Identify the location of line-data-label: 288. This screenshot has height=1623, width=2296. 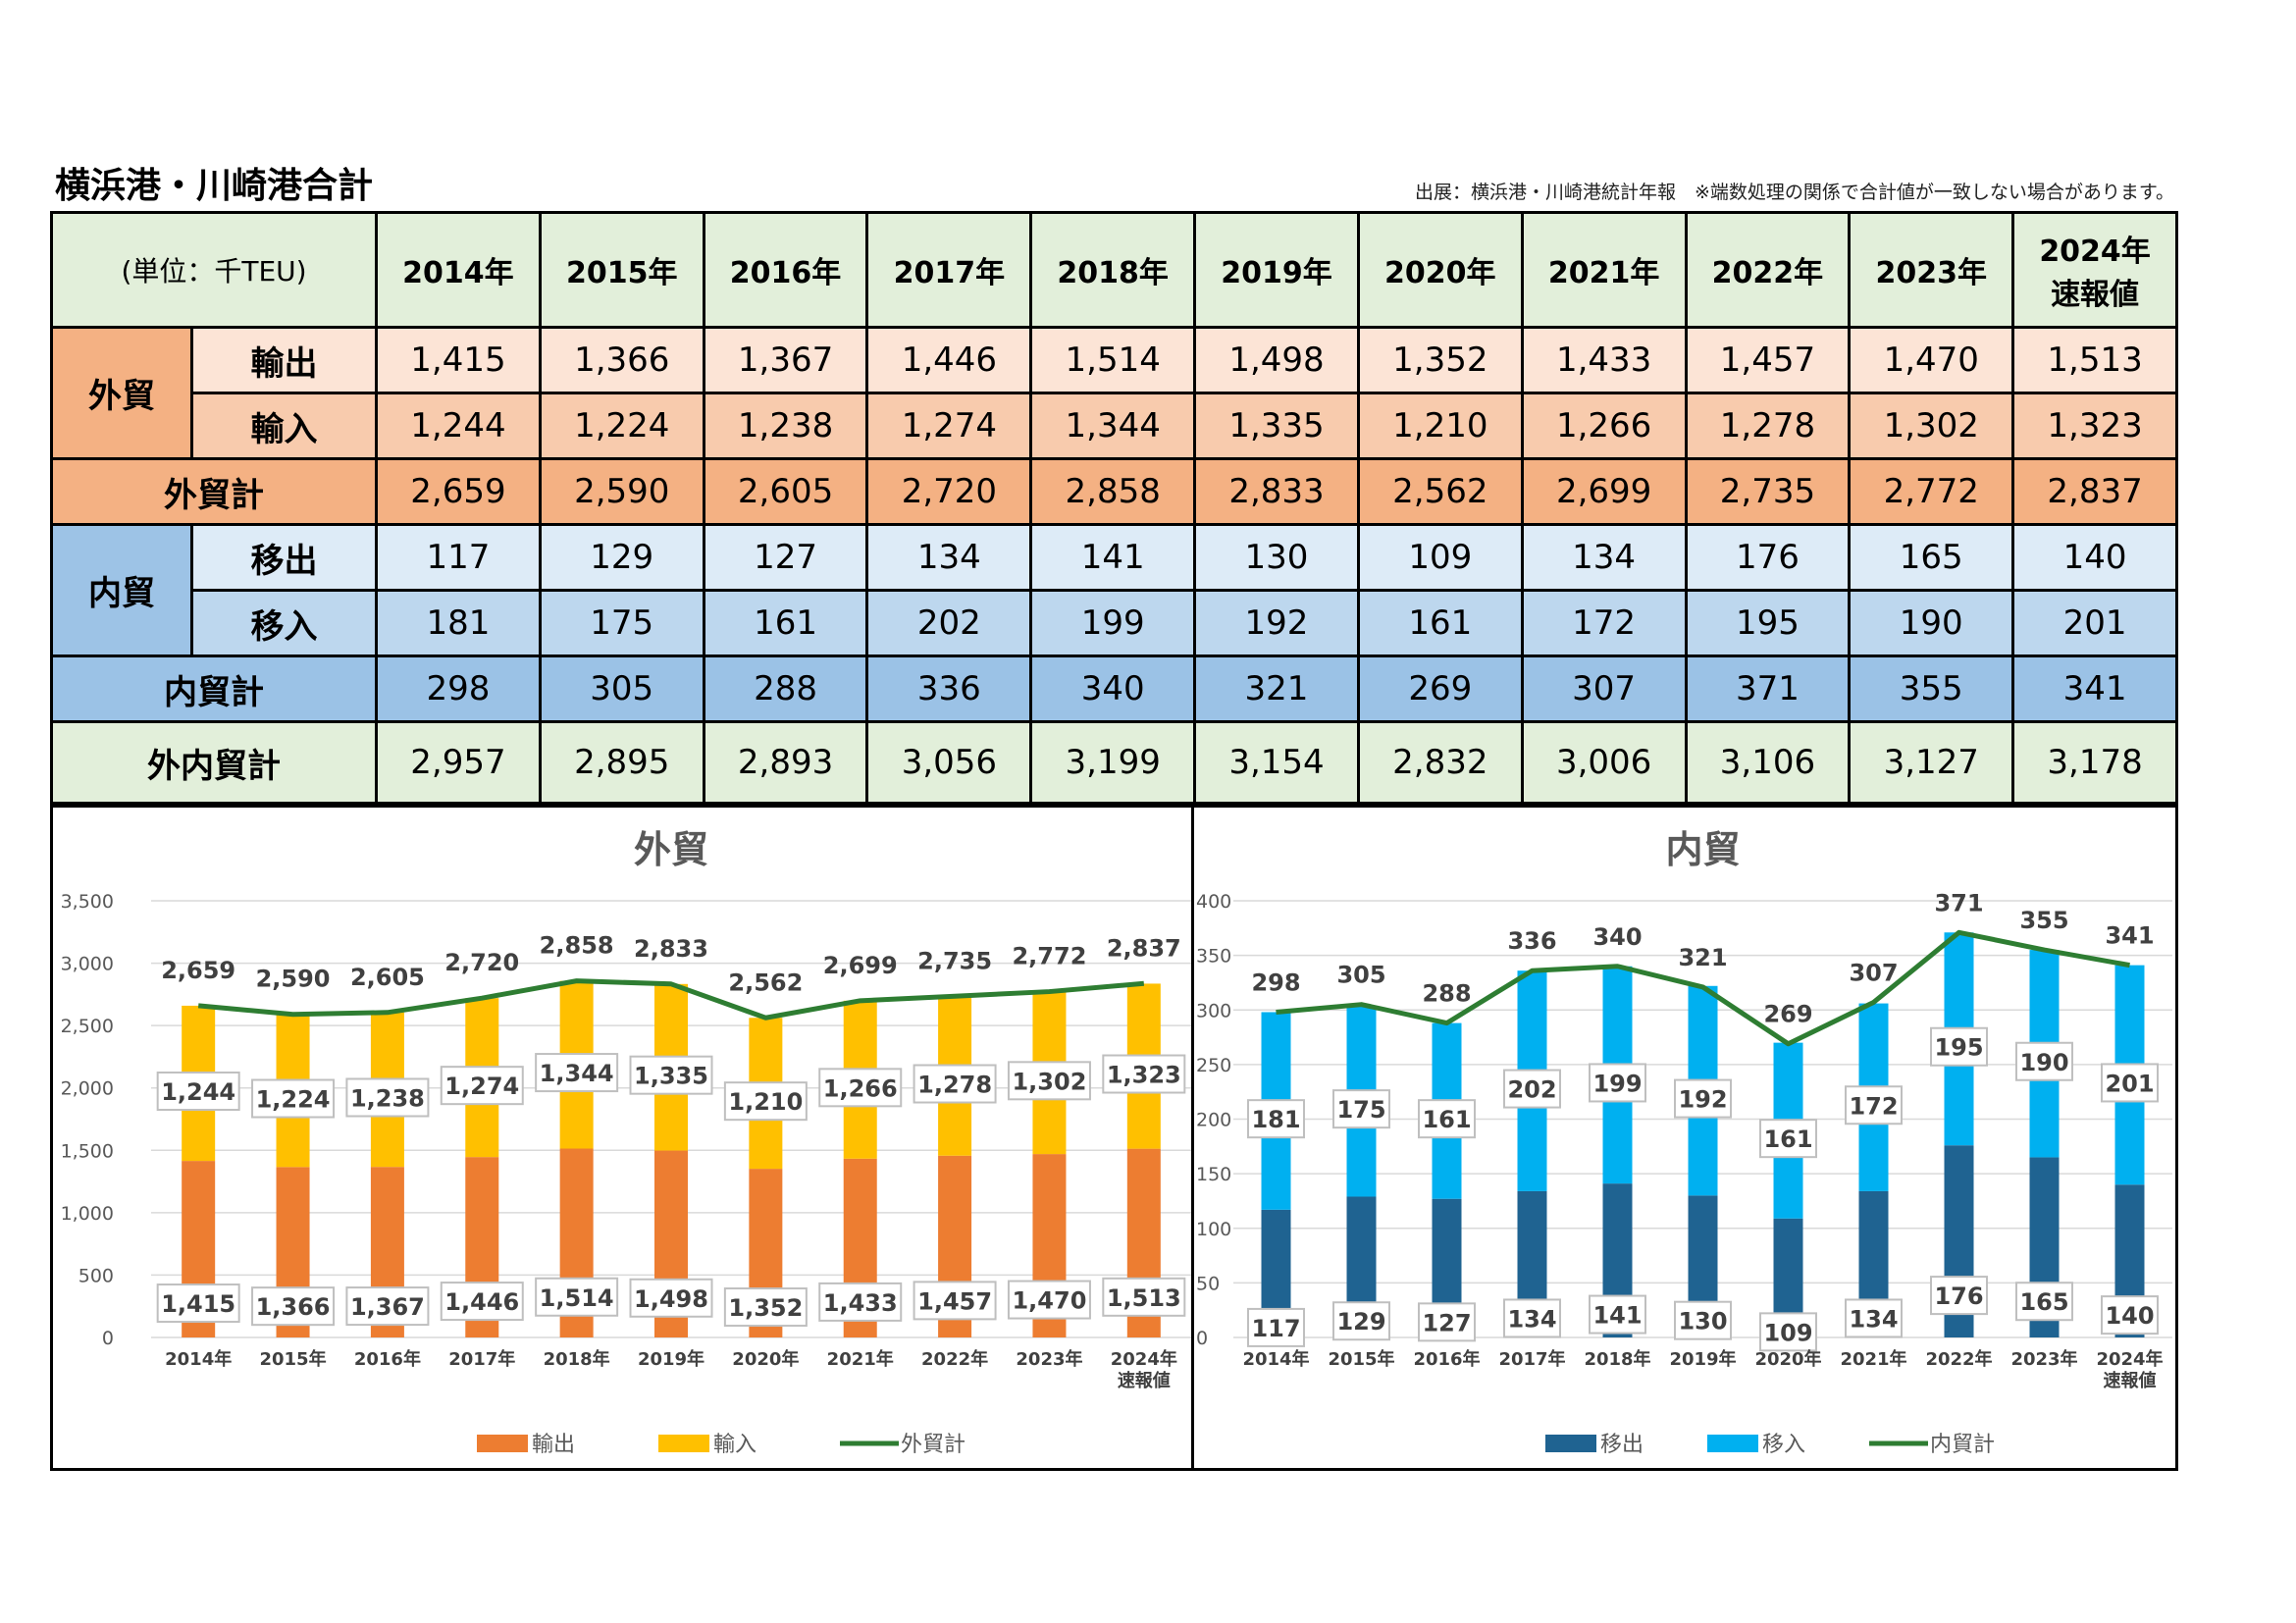
(1446, 994).